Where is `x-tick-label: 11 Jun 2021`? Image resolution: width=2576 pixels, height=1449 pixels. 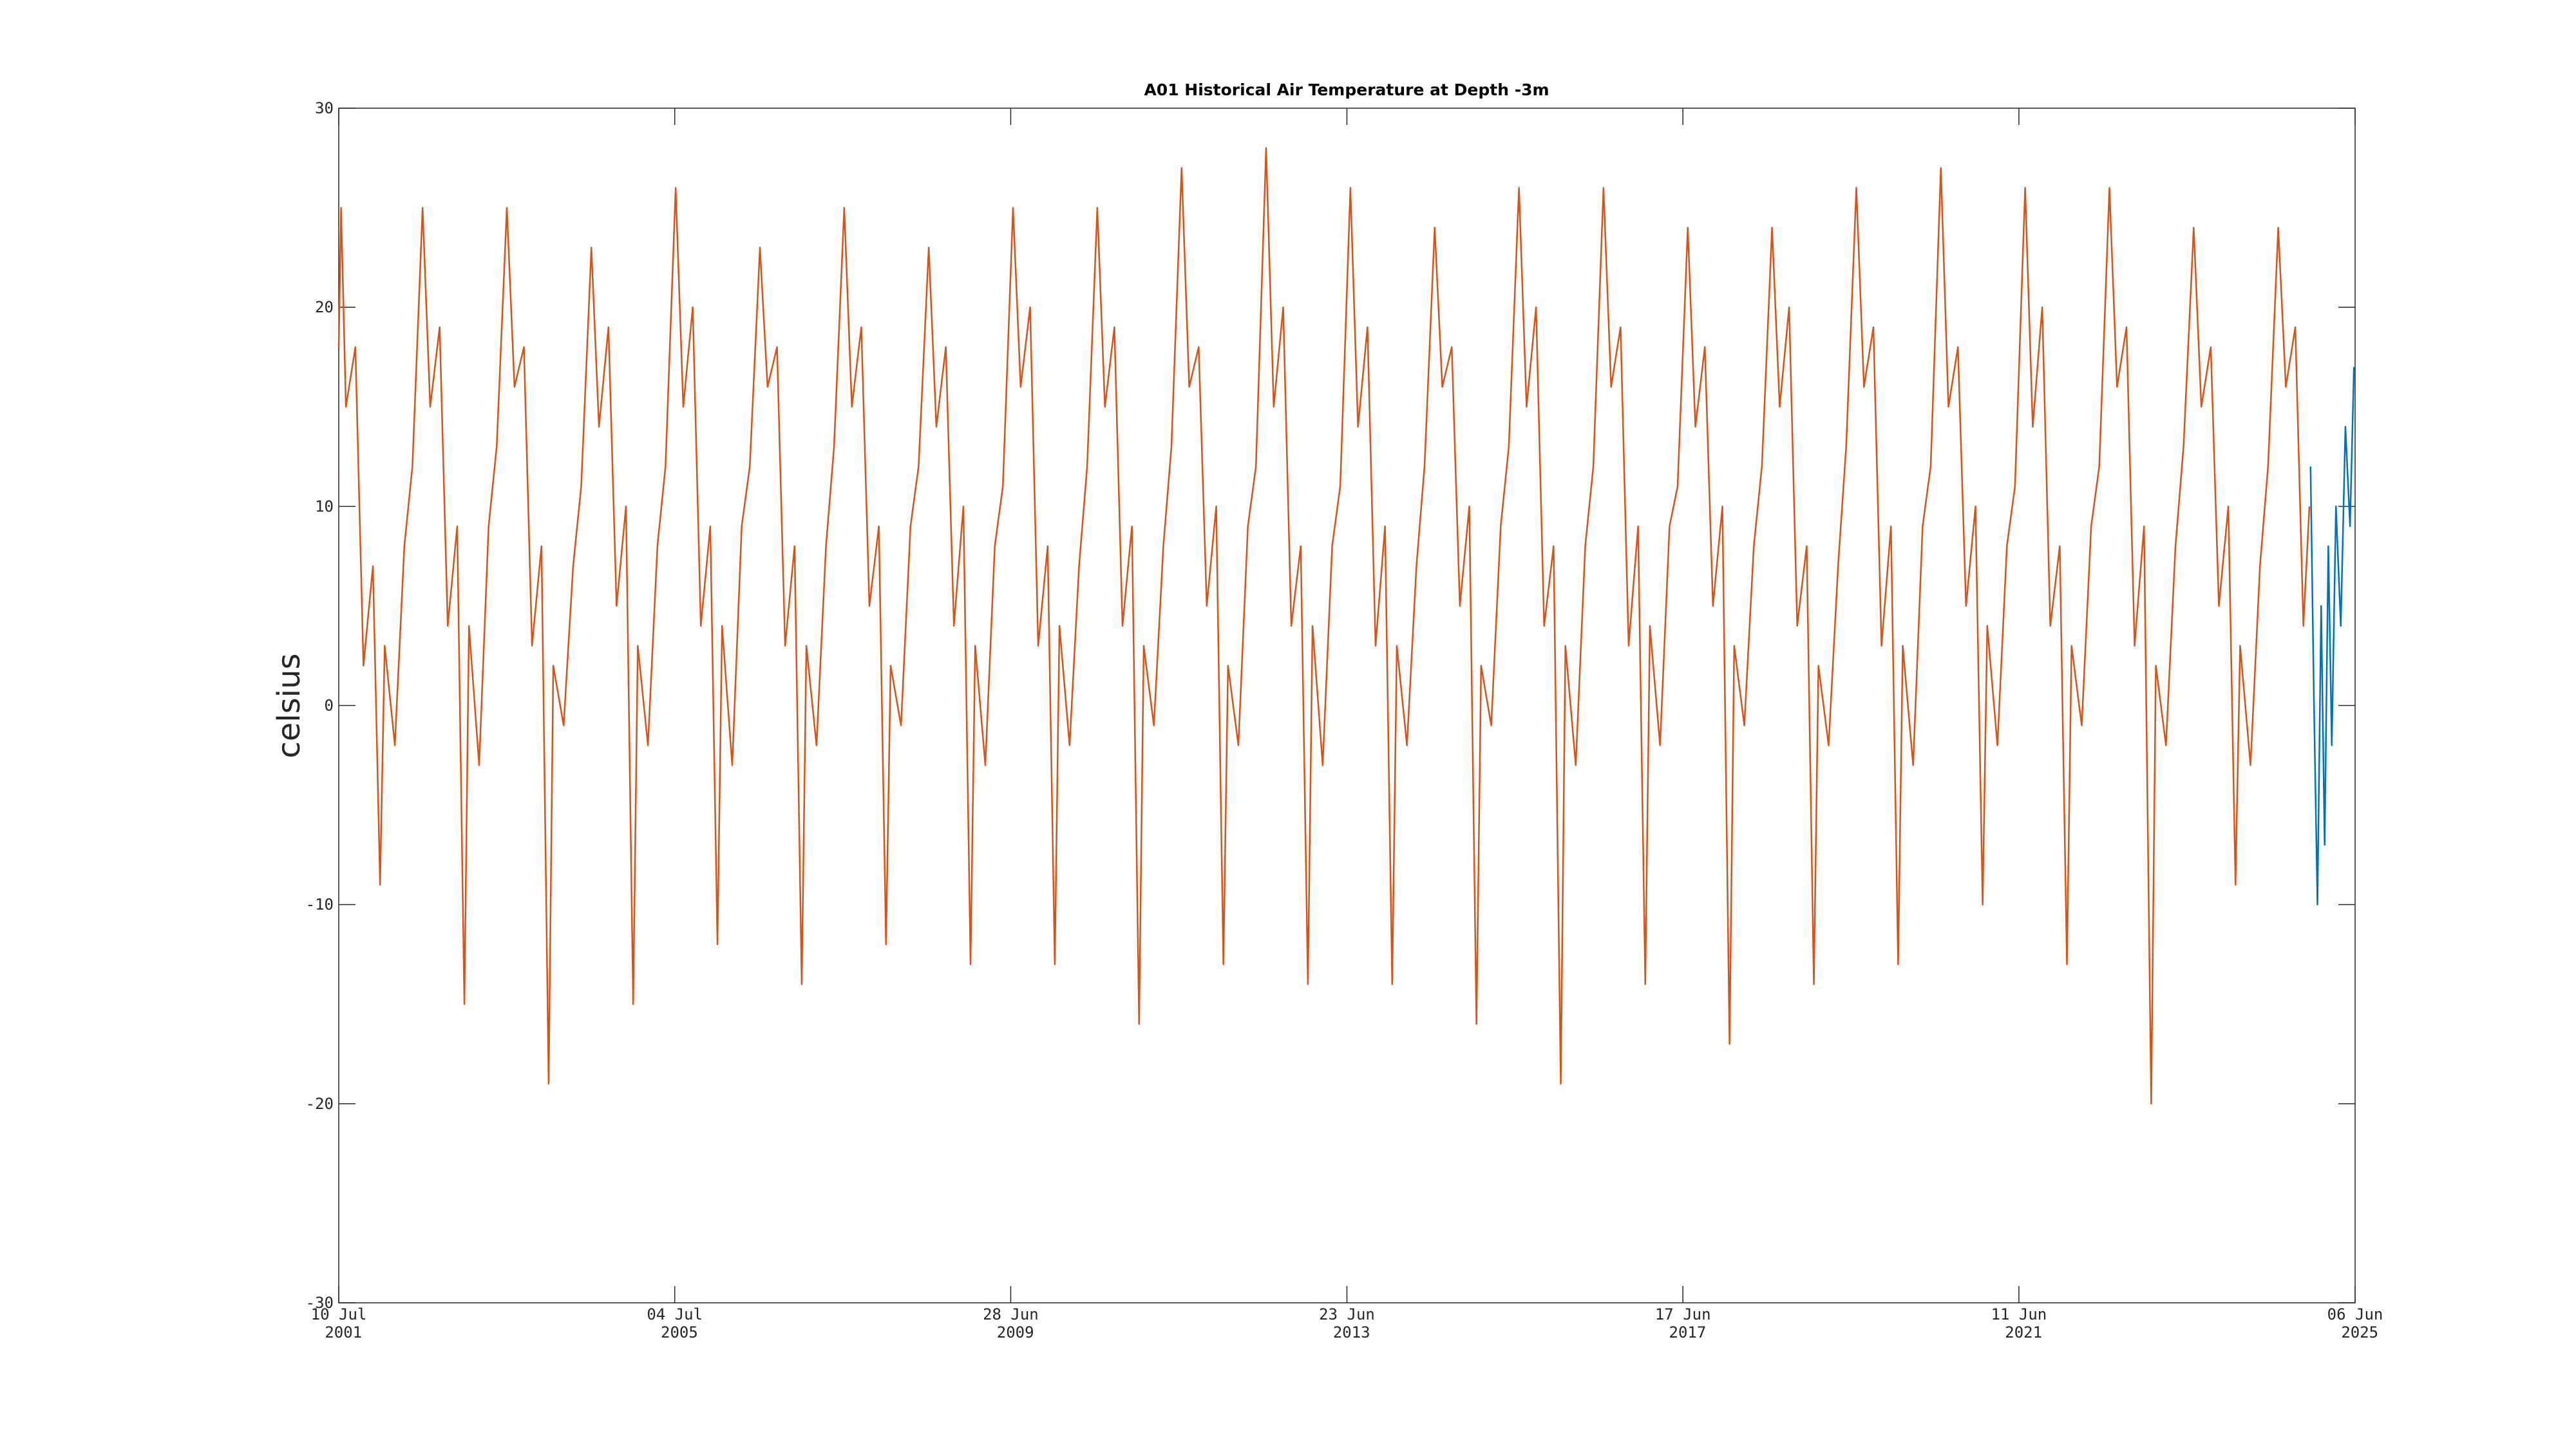 x-tick-label: 11 Jun 2021 is located at coordinates (2019, 1323).